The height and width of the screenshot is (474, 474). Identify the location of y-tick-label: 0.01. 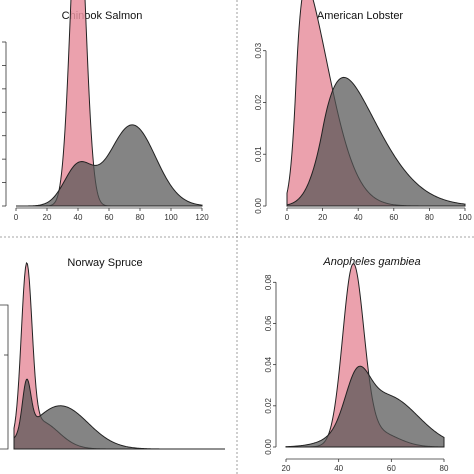
(258, 154).